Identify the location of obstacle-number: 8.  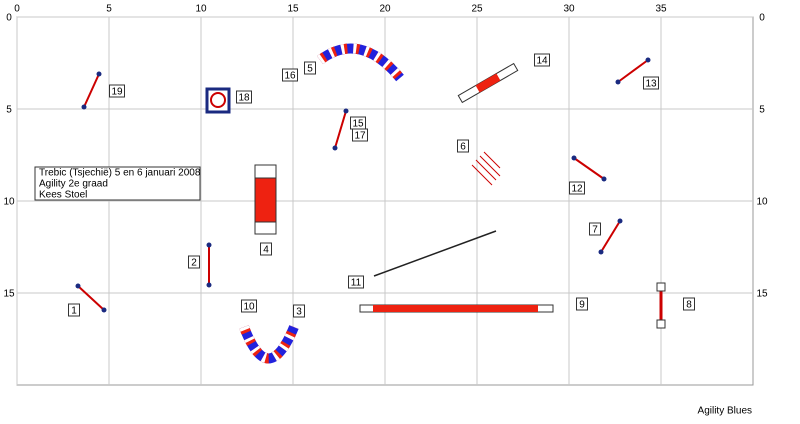
(689, 305).